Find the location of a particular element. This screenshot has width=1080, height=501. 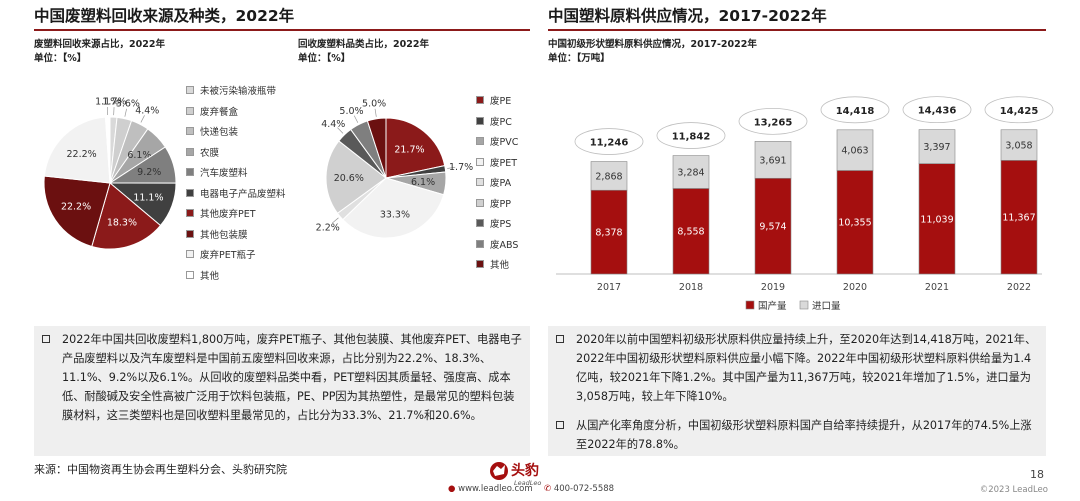

total-value-label: 11,842 is located at coordinates (691, 137).